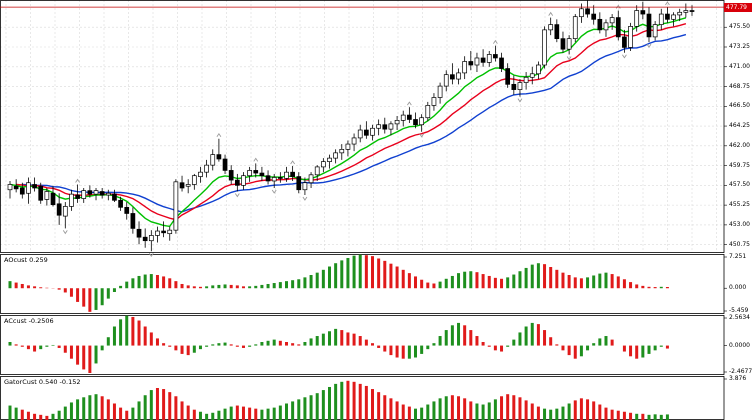 The image size is (752, 420). I want to click on price-tick-label: 473.25, so click(739, 46).